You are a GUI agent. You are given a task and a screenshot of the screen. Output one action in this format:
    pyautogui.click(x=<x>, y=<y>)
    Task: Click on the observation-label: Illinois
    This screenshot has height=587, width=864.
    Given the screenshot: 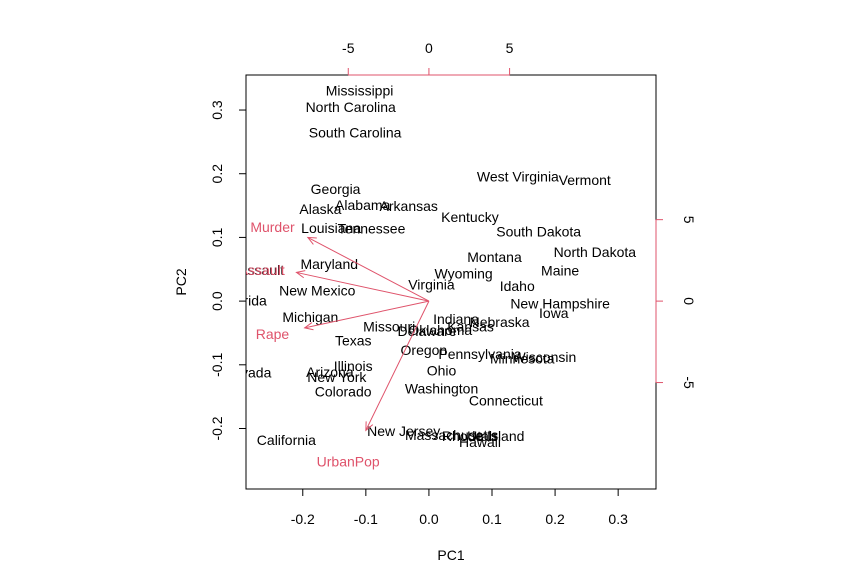 What is the action you would take?
    pyautogui.click(x=353, y=366)
    